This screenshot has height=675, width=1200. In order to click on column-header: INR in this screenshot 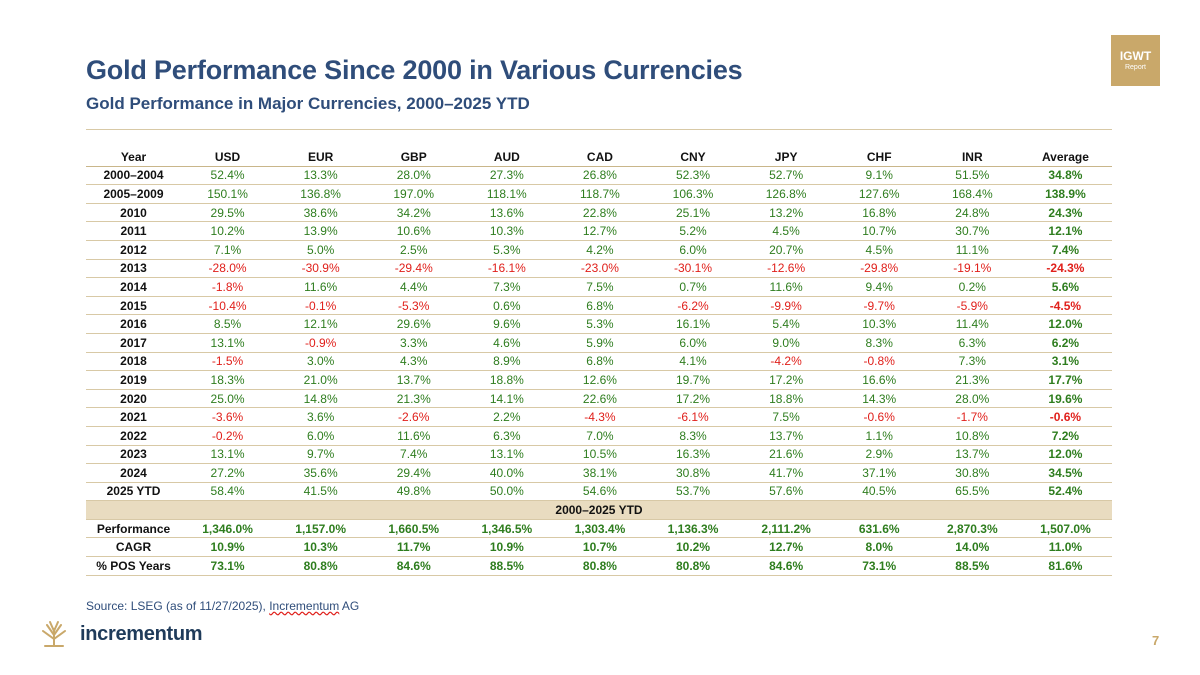, I will do `click(972, 157)`.